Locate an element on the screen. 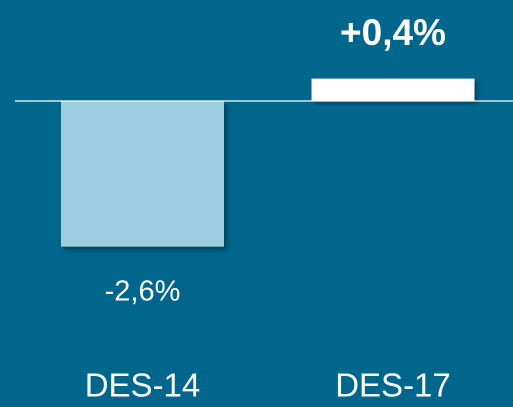  x-tick-label: DES-17 is located at coordinates (393, 385).